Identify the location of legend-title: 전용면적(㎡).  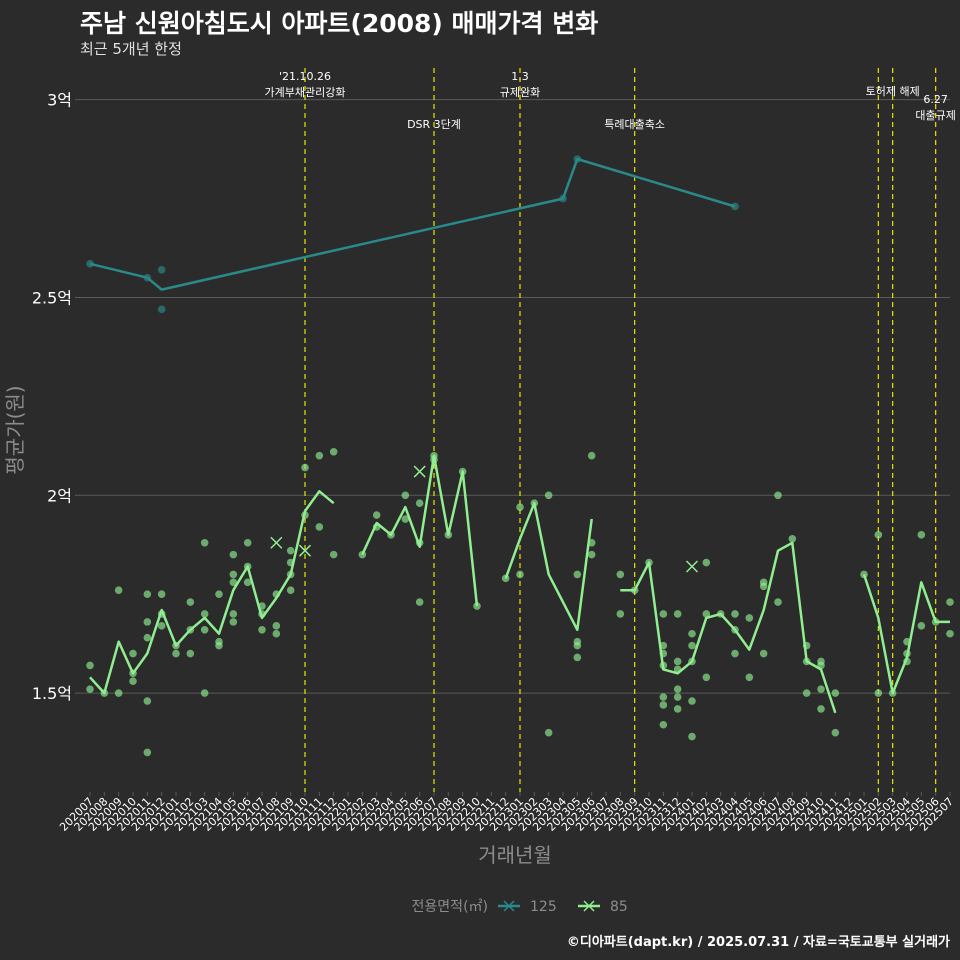
(450, 907).